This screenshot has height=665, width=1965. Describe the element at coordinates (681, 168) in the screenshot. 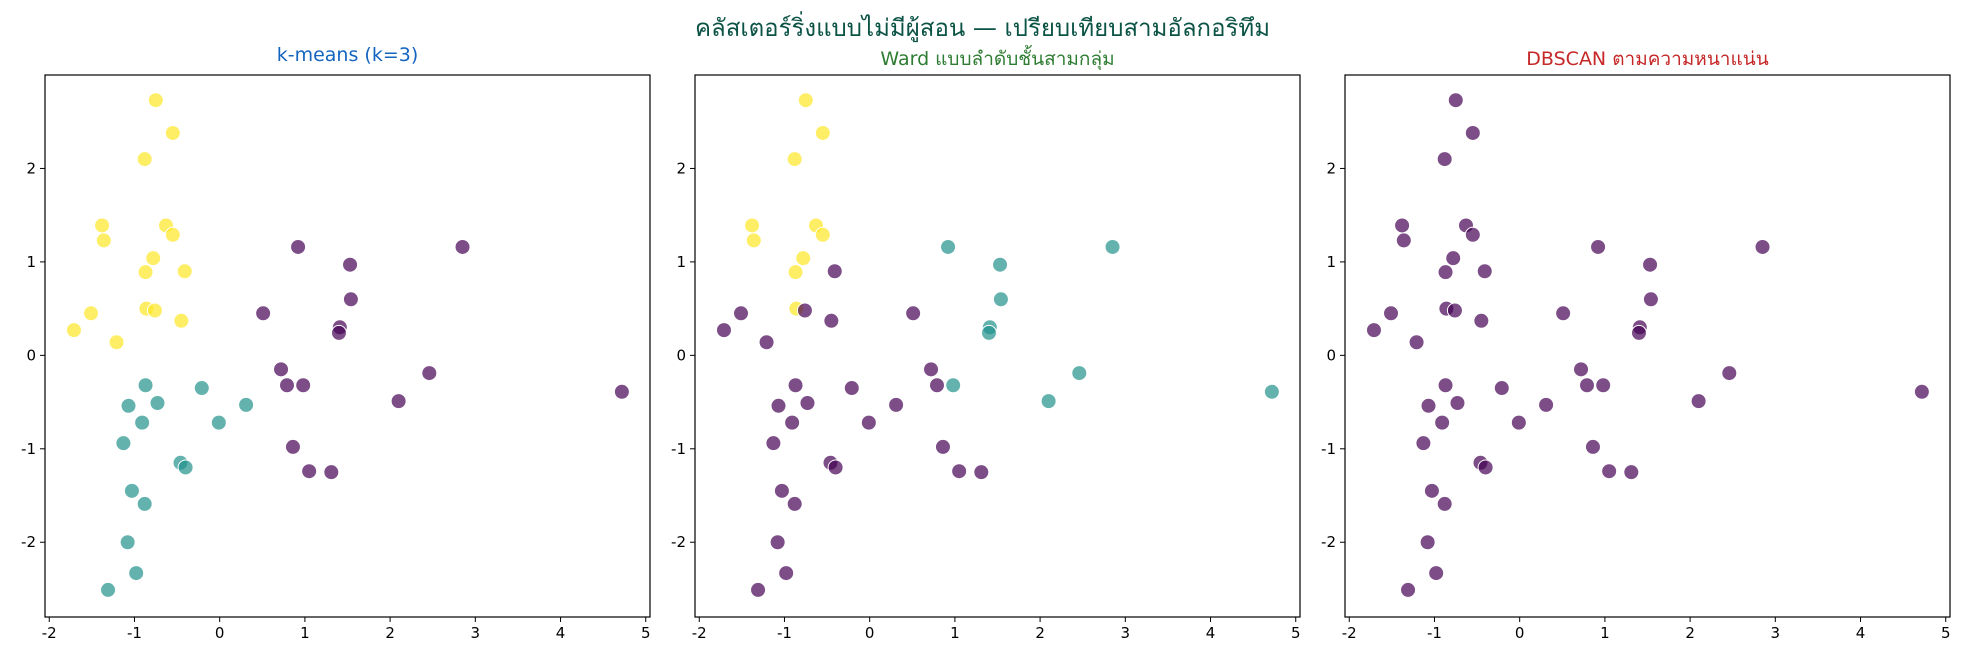

I see `y-tick-label: 2` at that location.